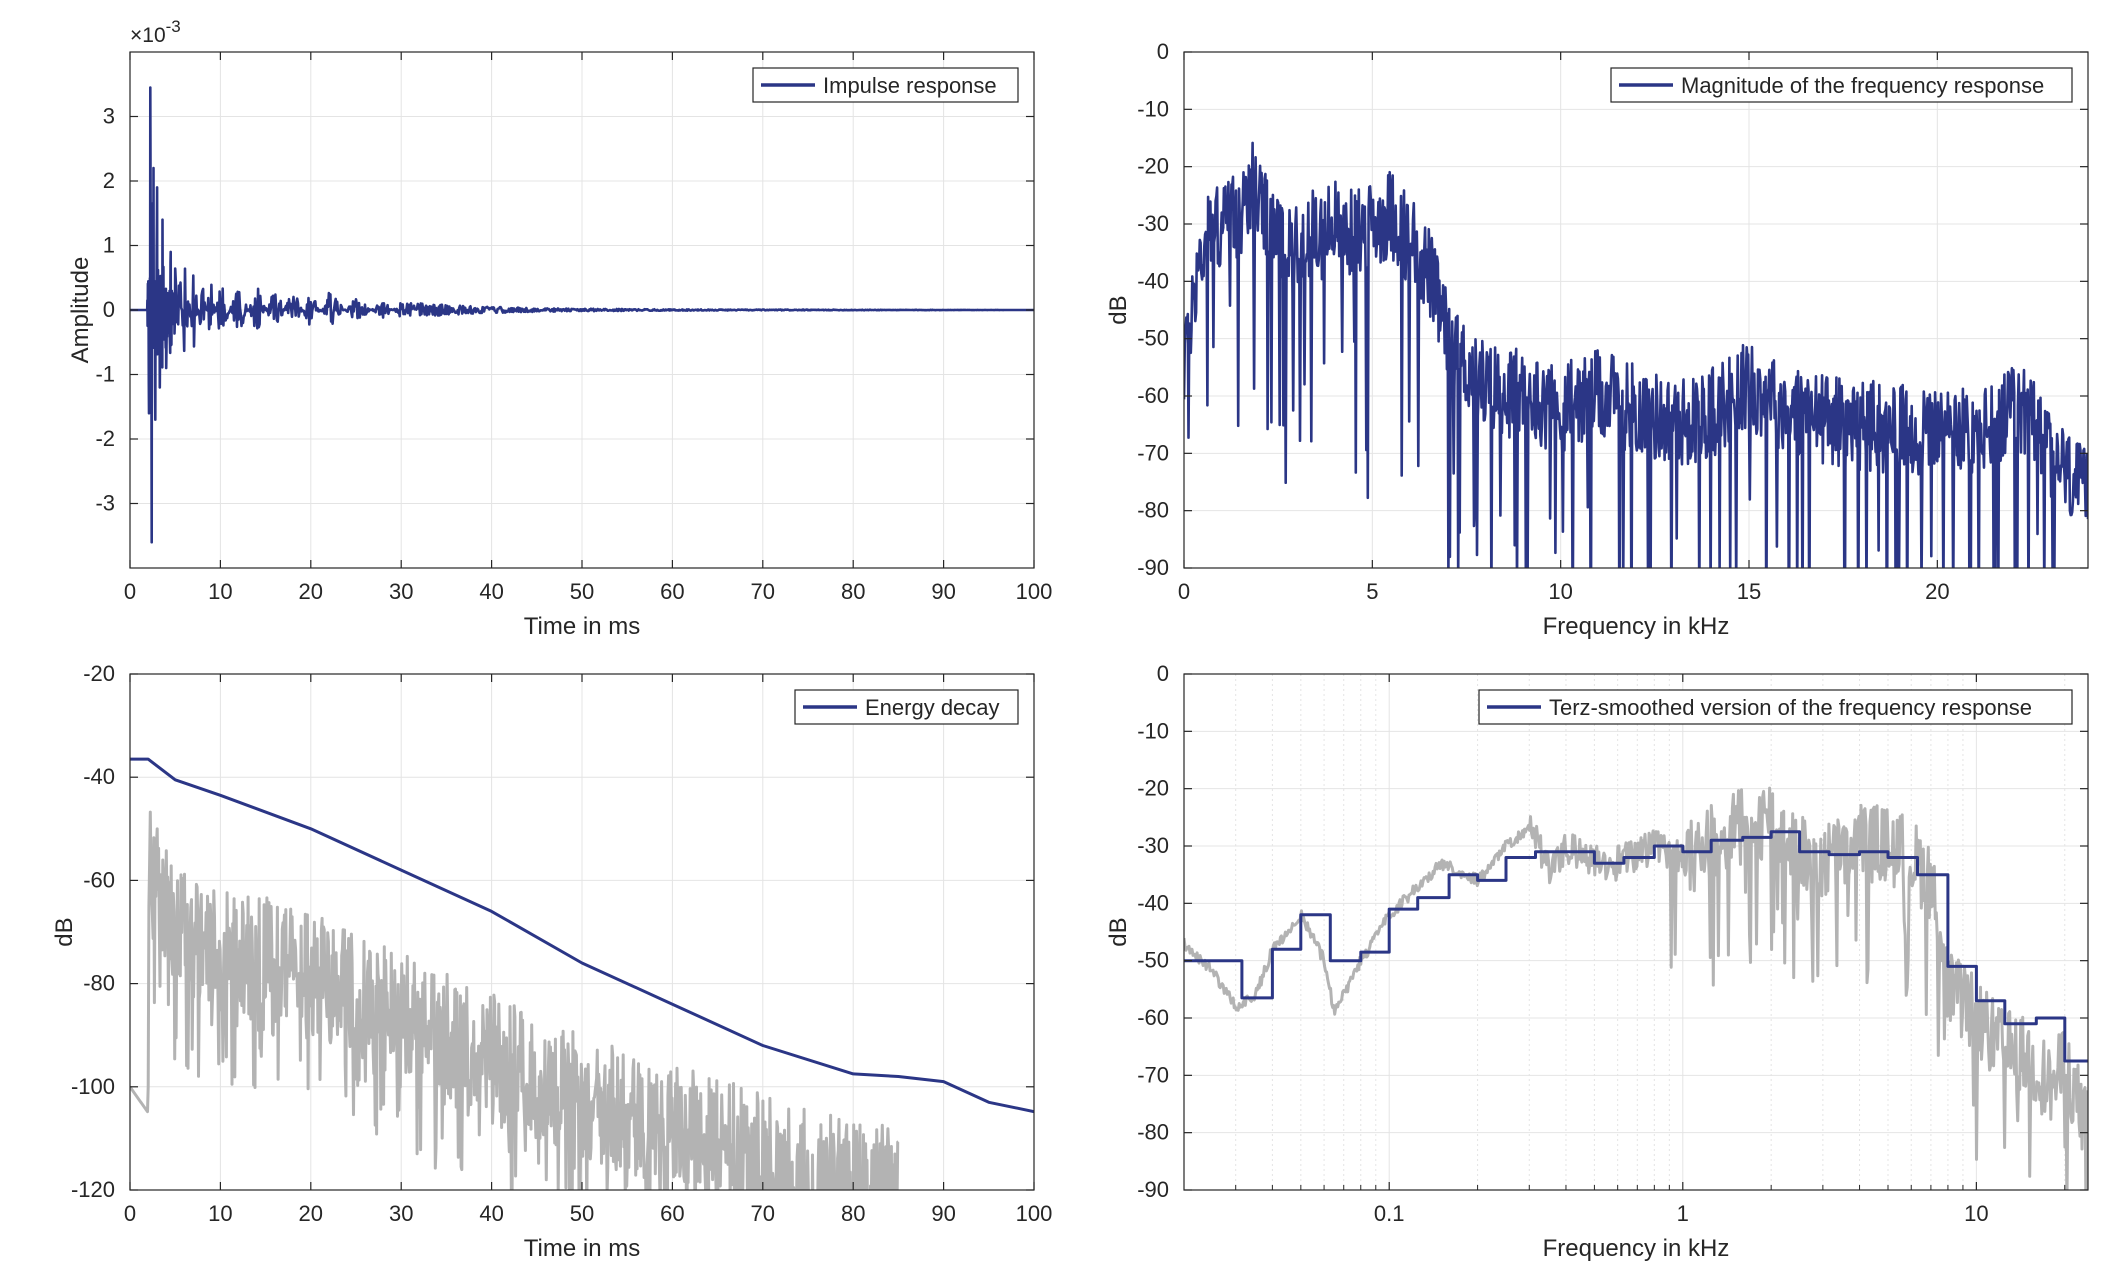 This screenshot has height=1276, width=2126. I want to click on exponent-label: ×10⁻³, so click(155, 32).